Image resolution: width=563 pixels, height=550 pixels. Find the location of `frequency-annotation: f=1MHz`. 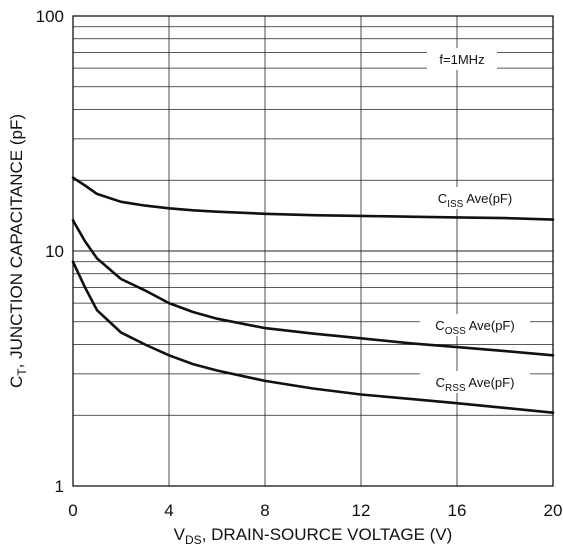

frequency-annotation: f=1MHz is located at coordinates (461, 59).